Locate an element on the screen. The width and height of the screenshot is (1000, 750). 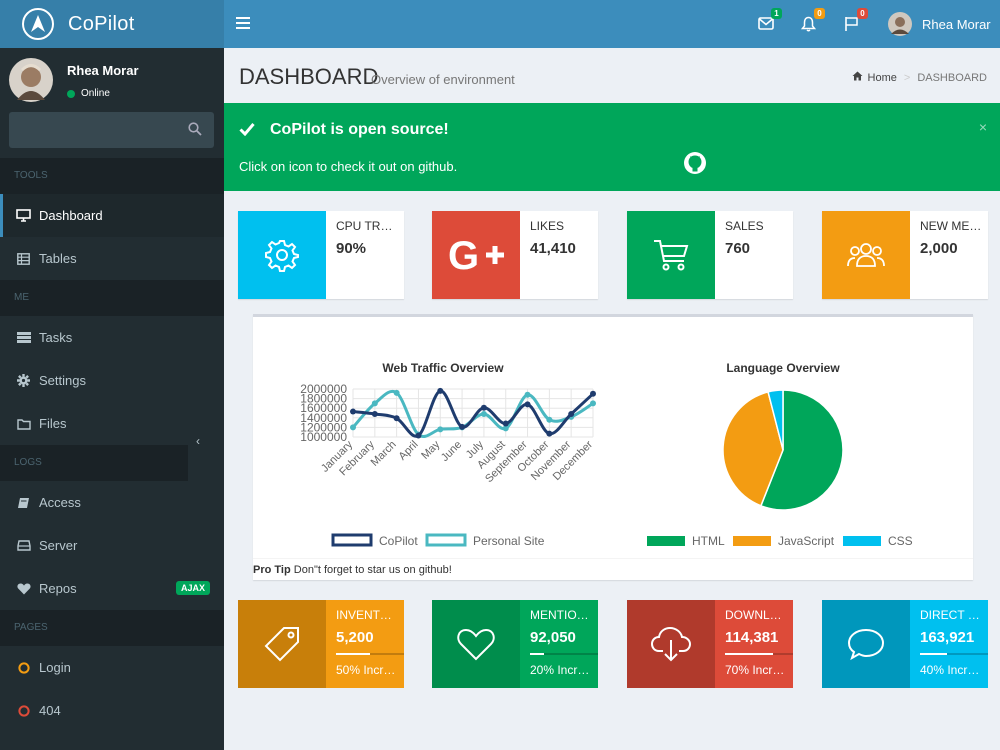
brand-logo: CoPilot is located at coordinates (112, 24).